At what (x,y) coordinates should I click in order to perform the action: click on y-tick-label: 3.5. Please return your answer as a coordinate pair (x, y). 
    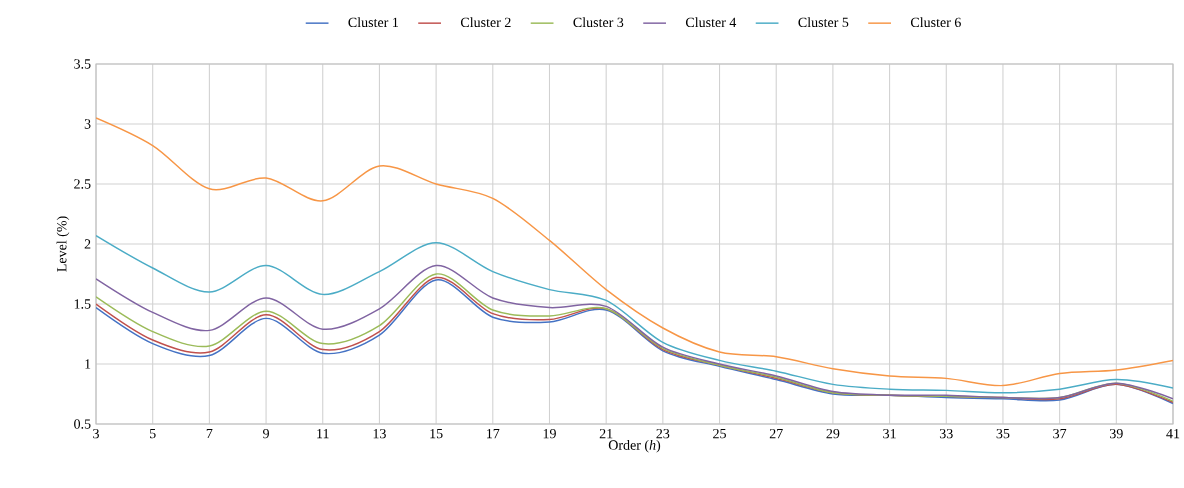
    Looking at the image, I should click on (82, 64).